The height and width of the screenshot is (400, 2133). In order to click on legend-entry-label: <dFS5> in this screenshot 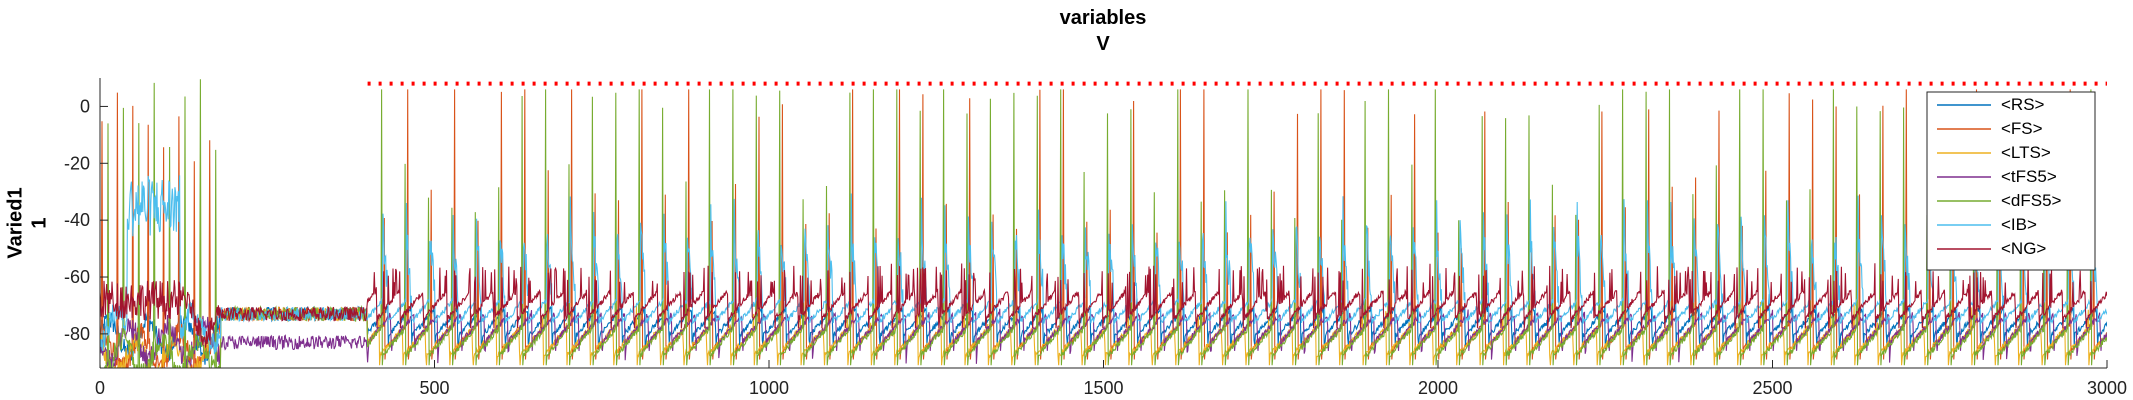, I will do `click(2031, 200)`.